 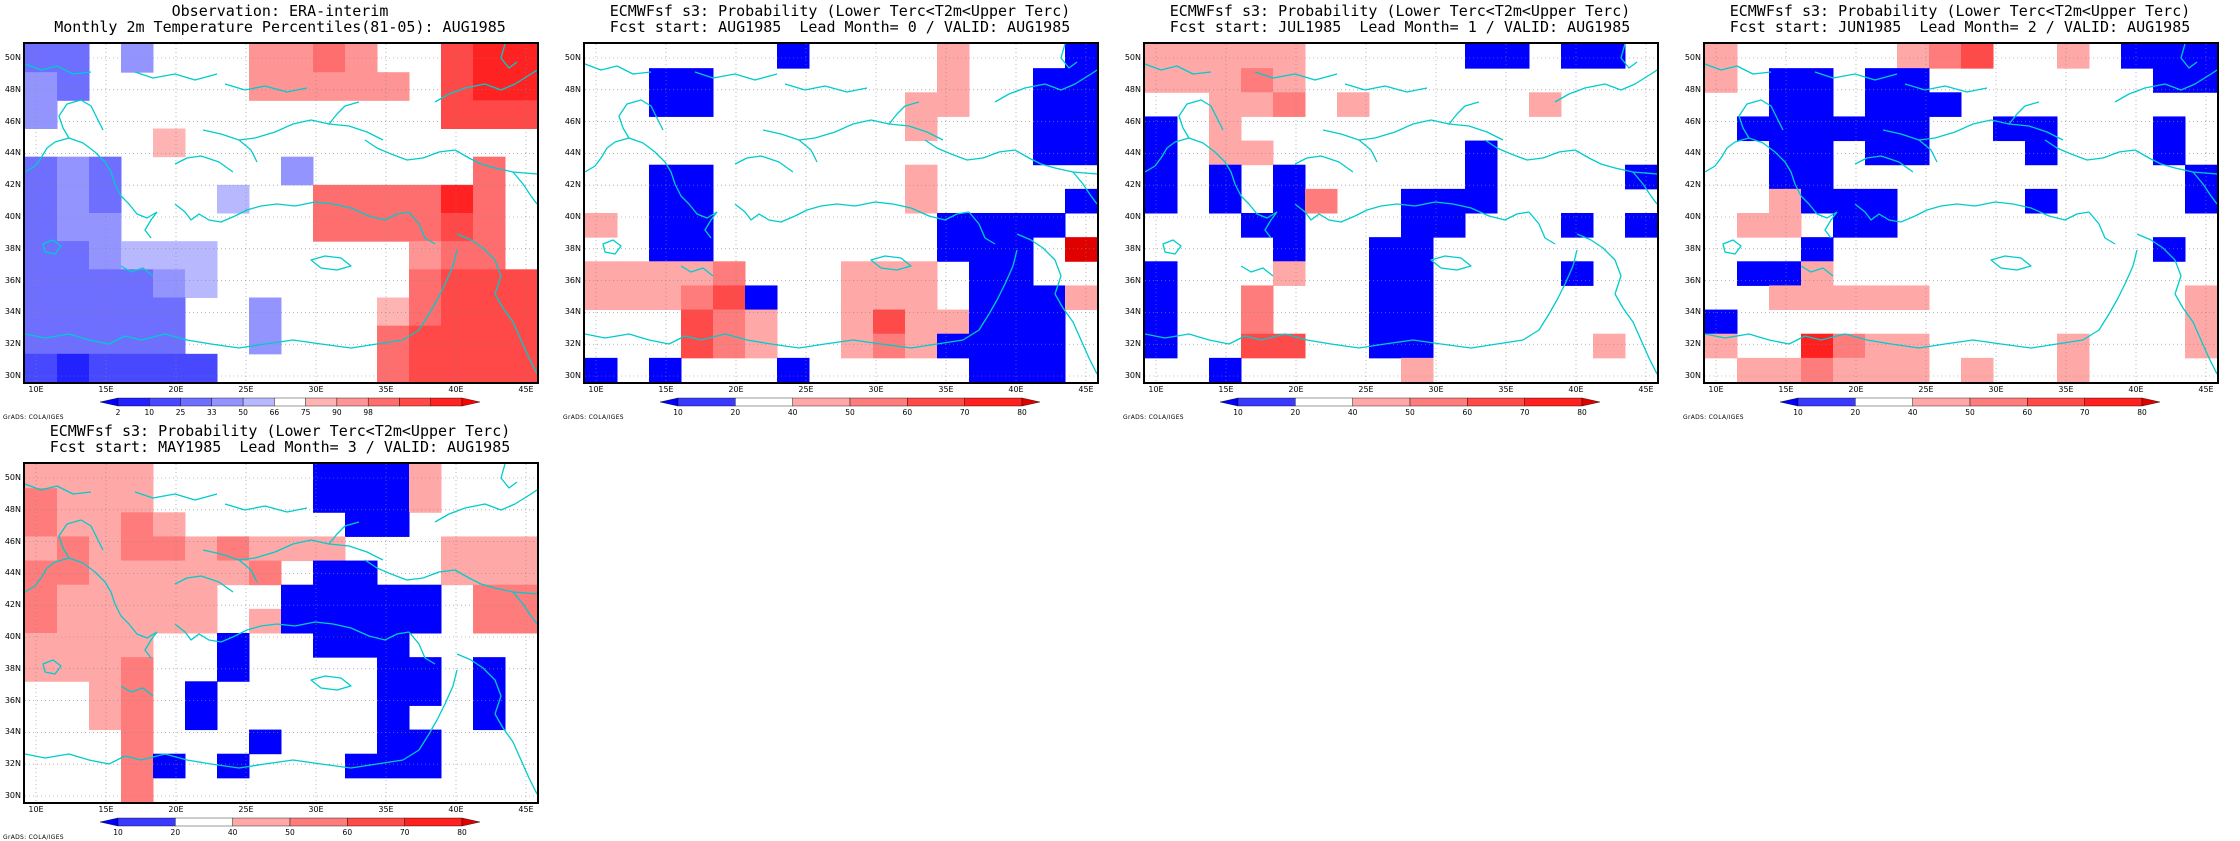 I want to click on y-tick-label: 38N, so click(x=1132, y=248).